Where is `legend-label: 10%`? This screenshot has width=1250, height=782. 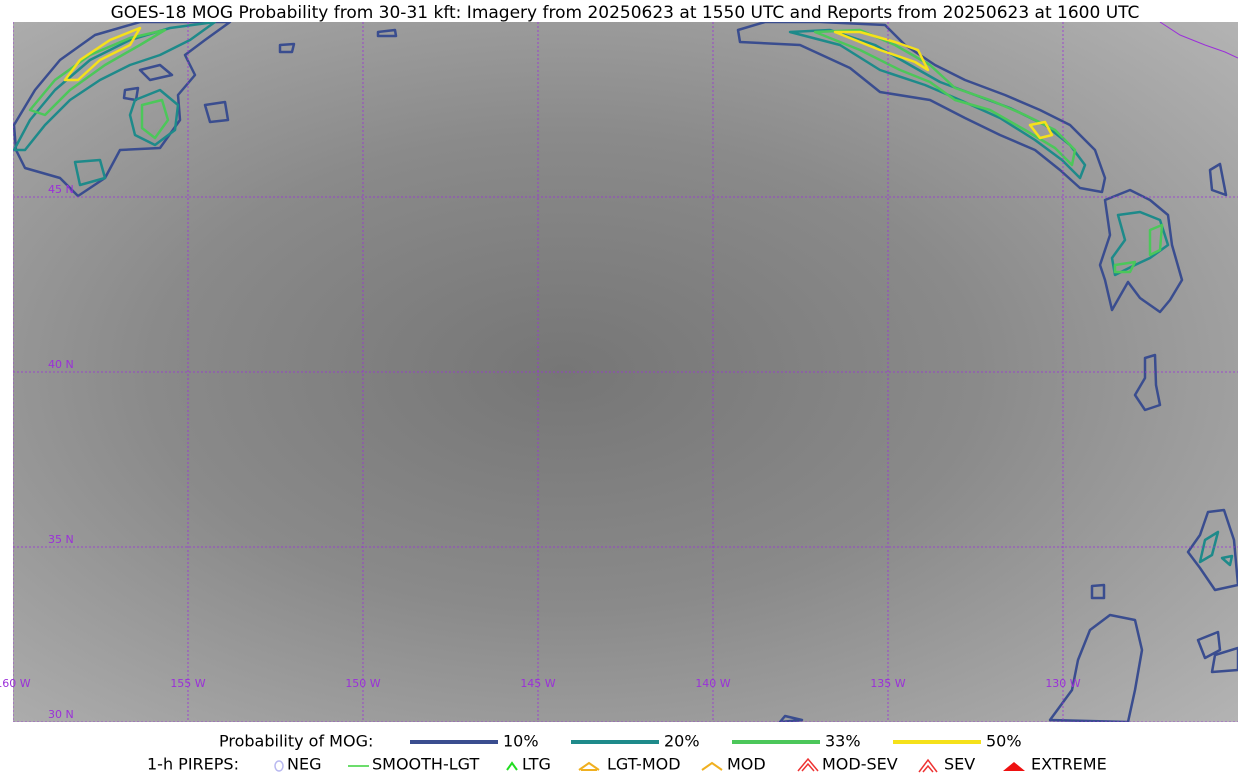 legend-label: 10% is located at coordinates (521, 741).